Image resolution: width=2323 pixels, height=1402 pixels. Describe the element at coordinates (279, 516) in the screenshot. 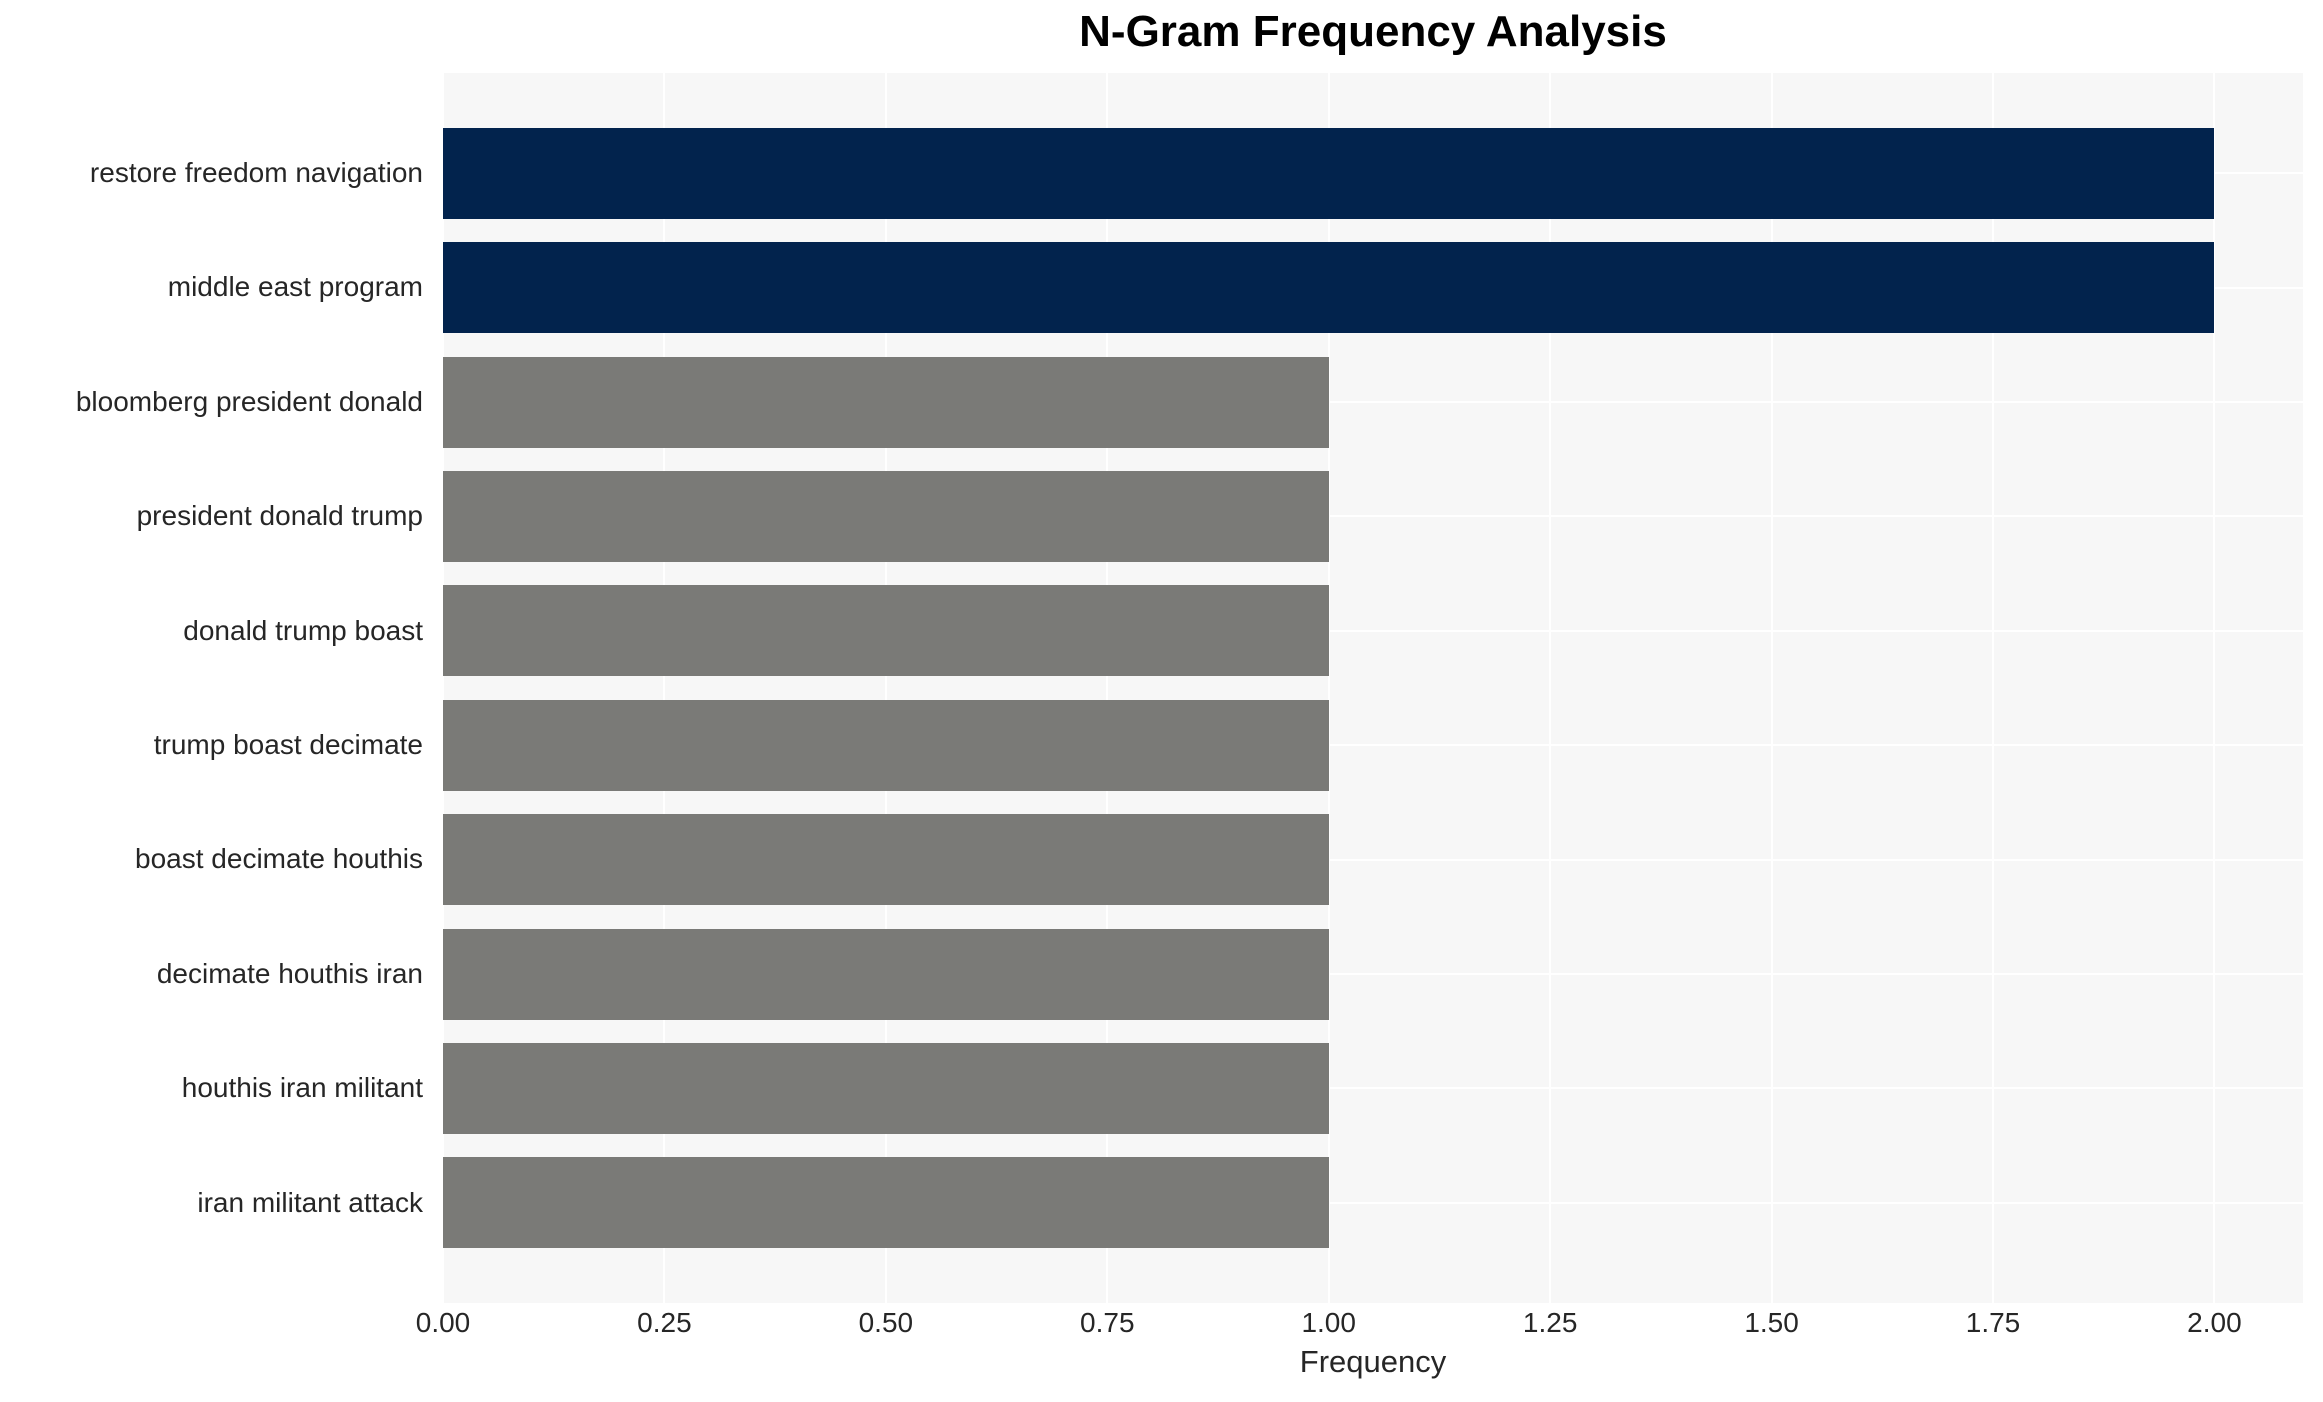

I see `y-tick-label: president donald trump` at that location.